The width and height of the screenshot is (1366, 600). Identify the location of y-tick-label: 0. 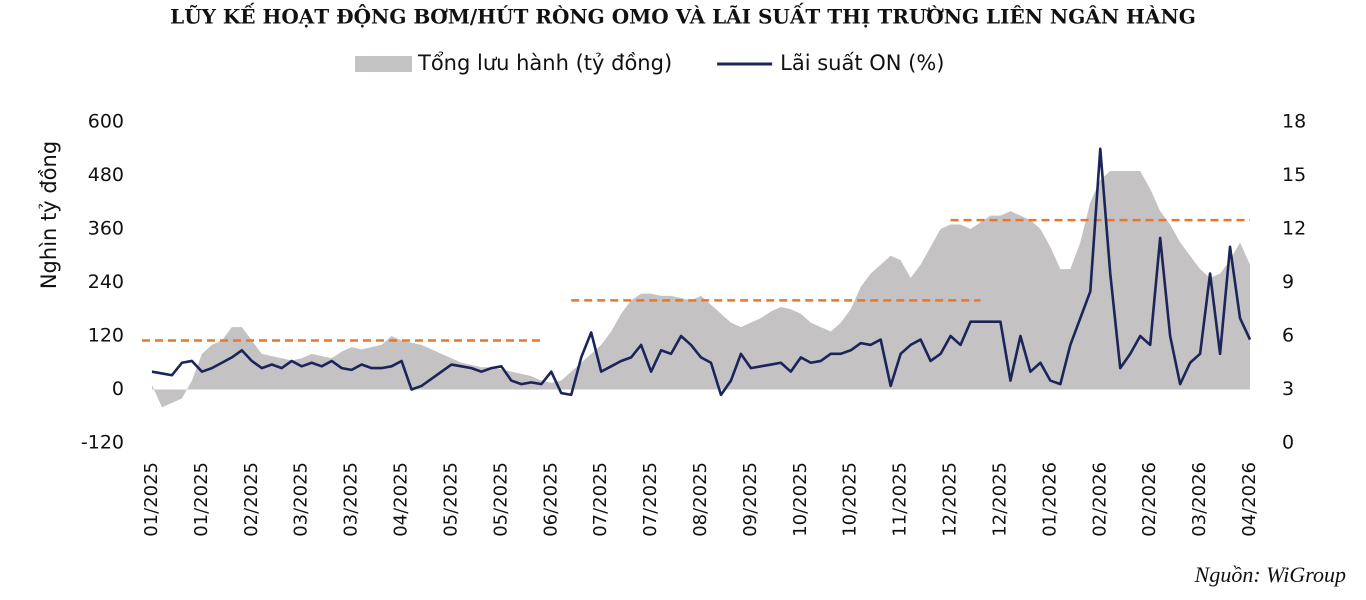
(118, 389).